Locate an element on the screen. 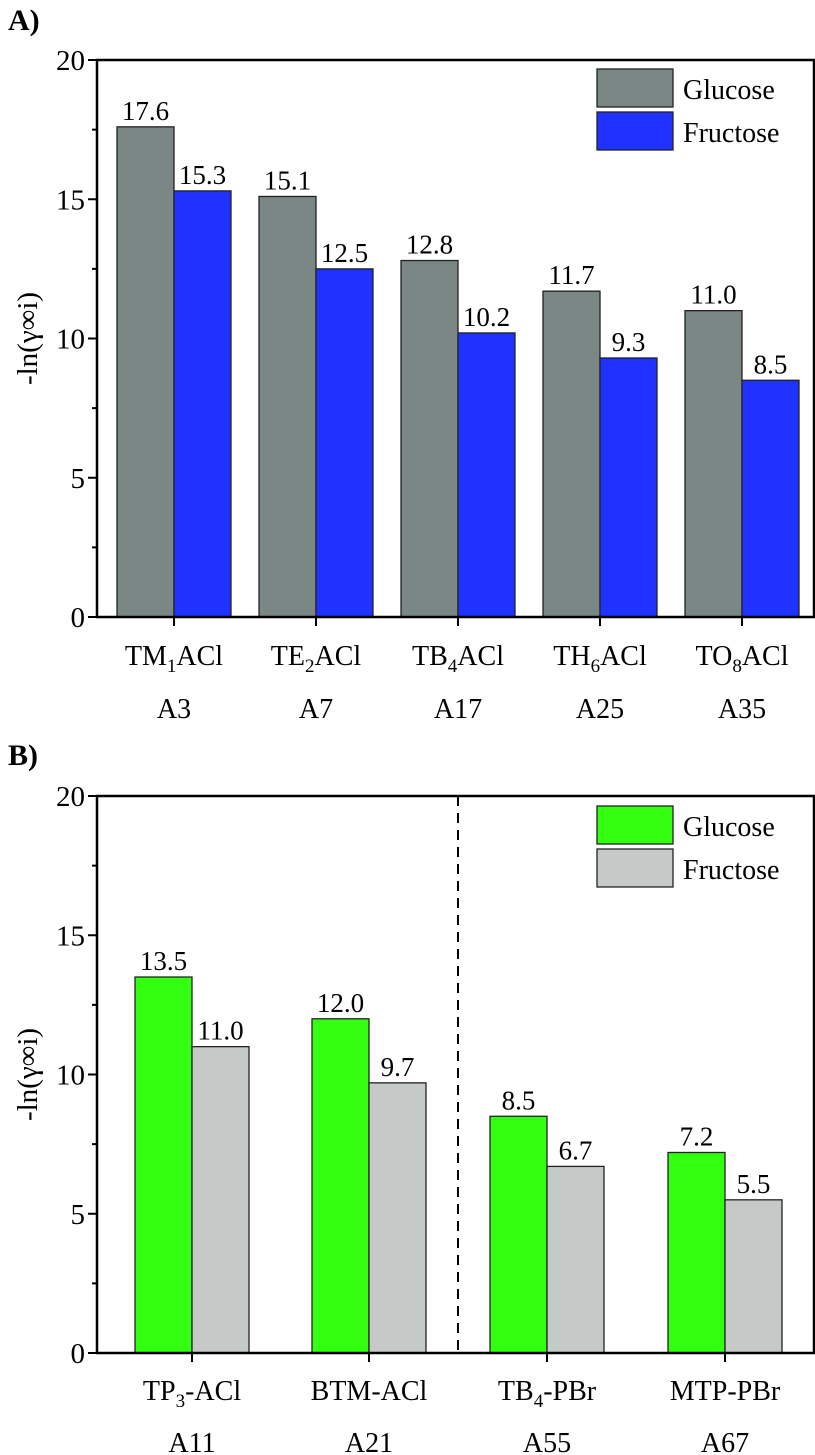  data-label: 10.2 is located at coordinates (486, 317).